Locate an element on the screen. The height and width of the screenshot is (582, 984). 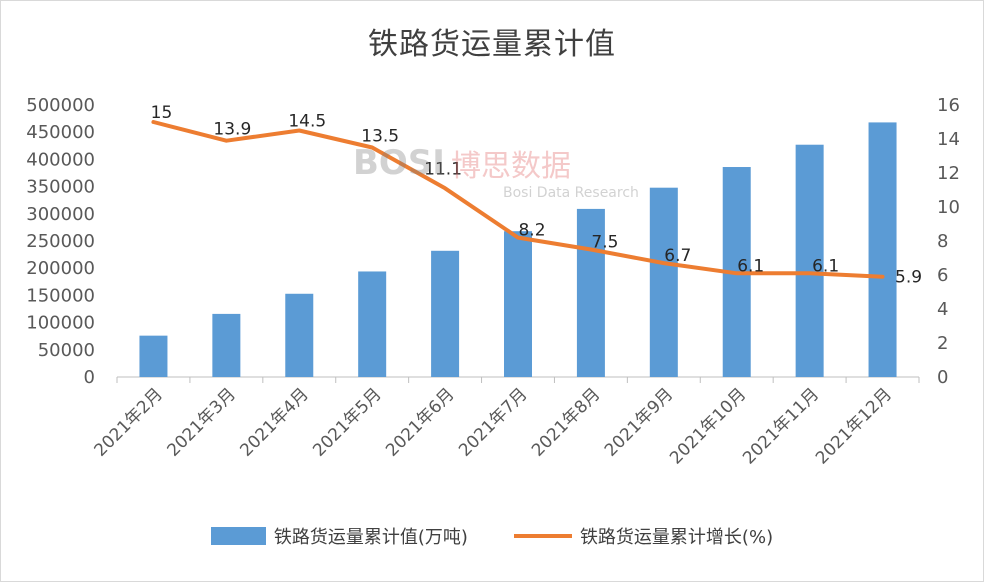
x-tick-label: 2021年6月 is located at coordinates (420, 422).